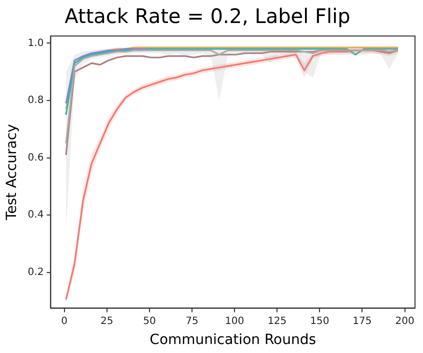 The height and width of the screenshot is (353, 423). I want to click on y-tick-label: 0.6, so click(36, 158).